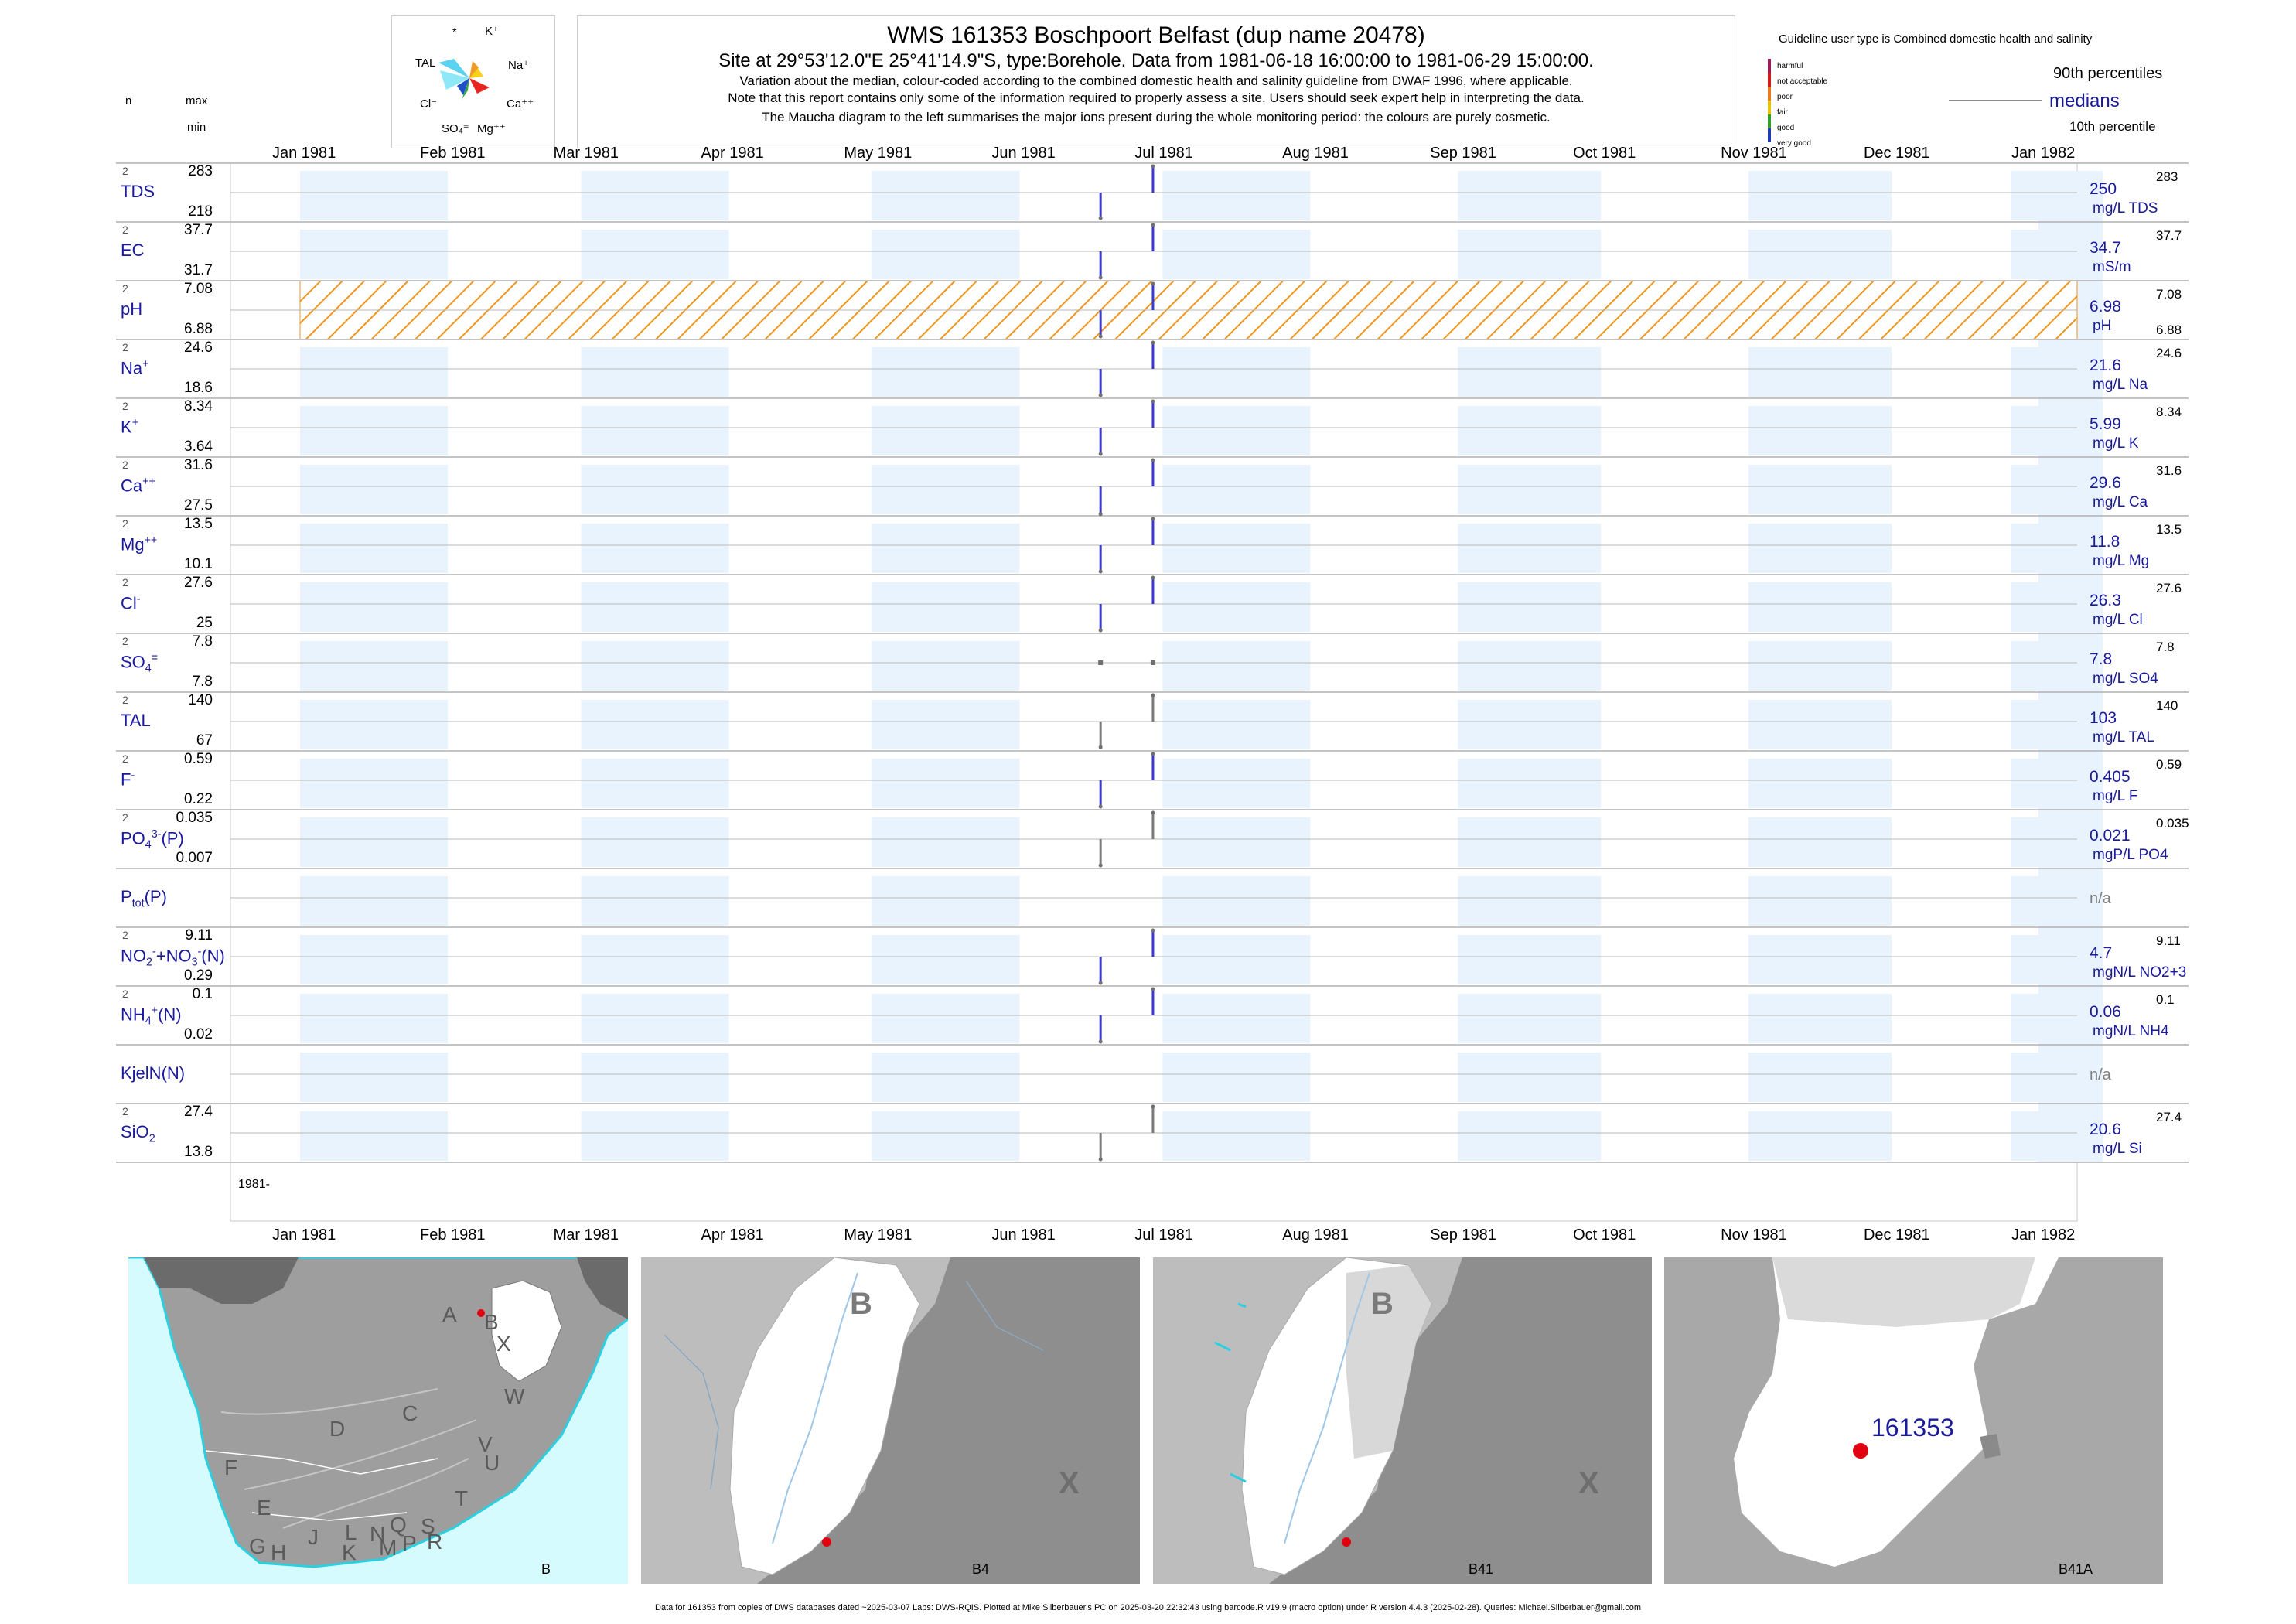 The width and height of the screenshot is (2296, 1624). Describe the element at coordinates (279, 1552) in the screenshot. I see `map-region-letter: H` at that location.